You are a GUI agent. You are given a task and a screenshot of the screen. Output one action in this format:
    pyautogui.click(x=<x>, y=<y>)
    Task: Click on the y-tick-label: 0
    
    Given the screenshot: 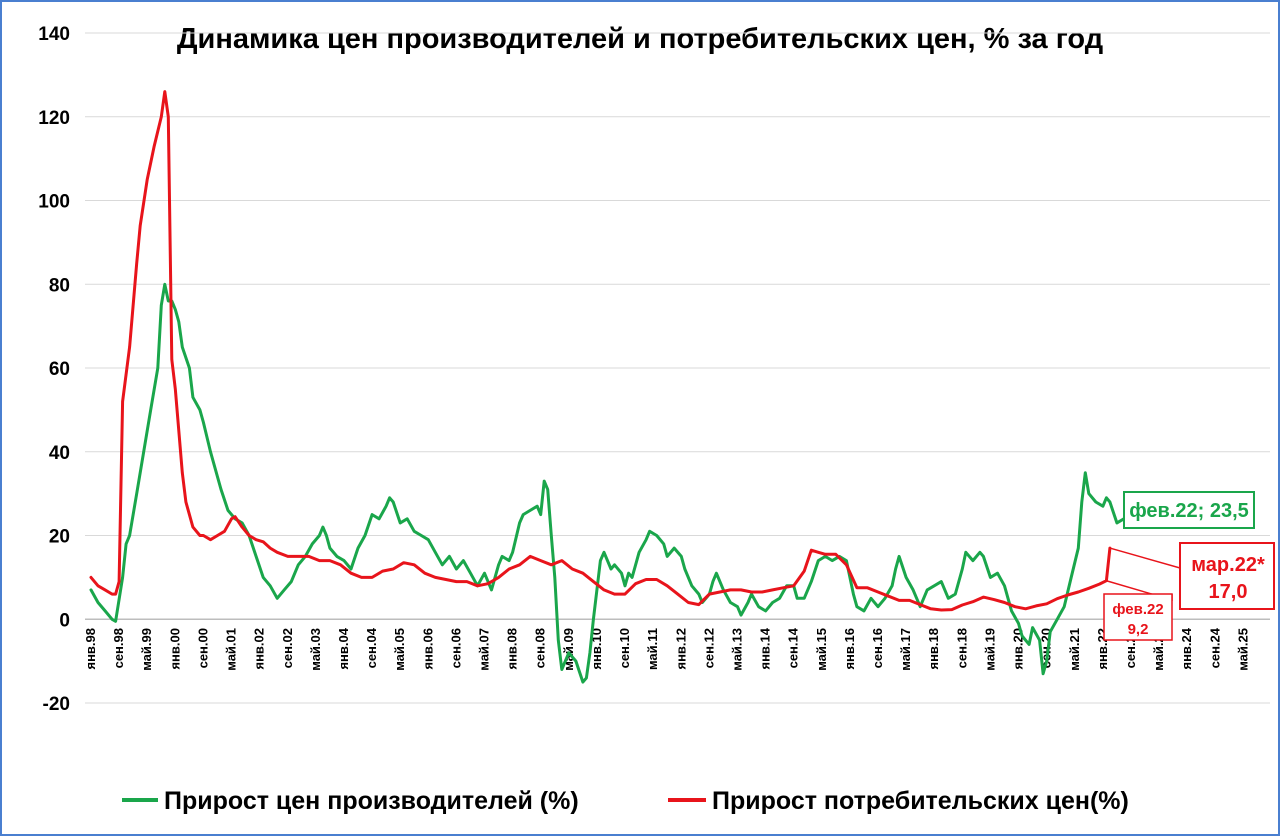 What is the action you would take?
    pyautogui.click(x=64, y=620)
    